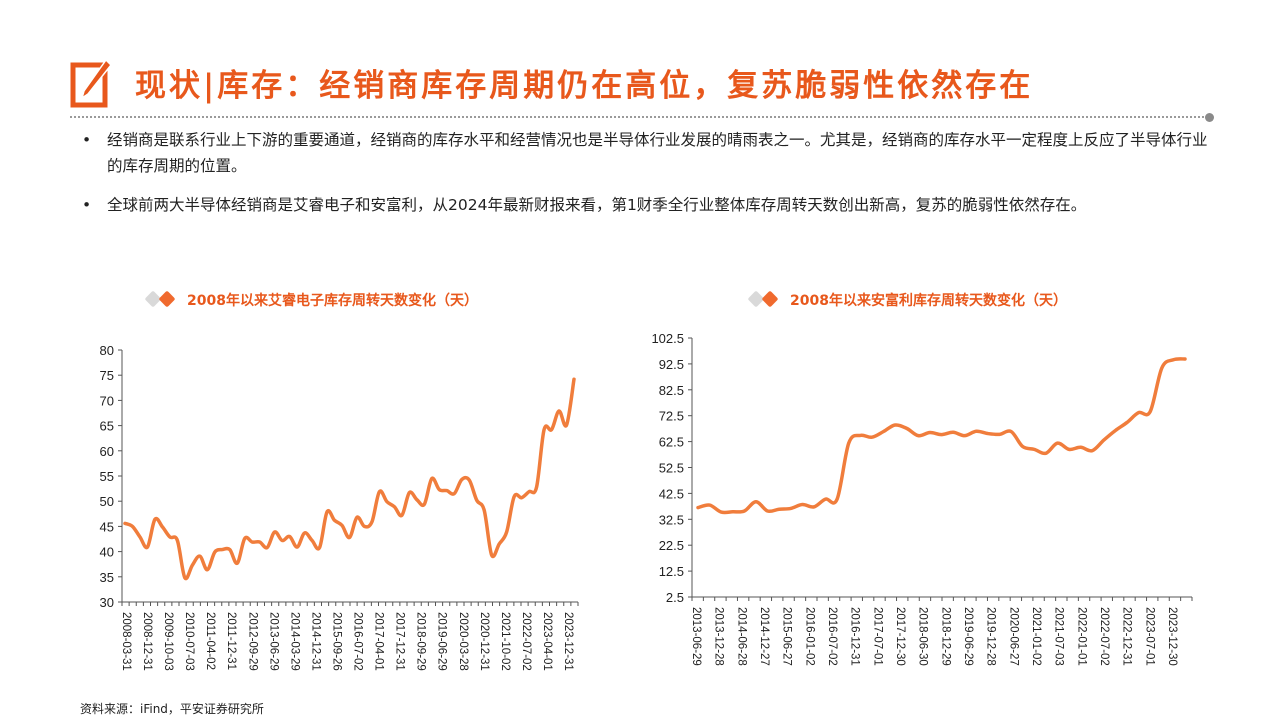 The image size is (1280, 720). What do you see at coordinates (107, 526) in the screenshot?
I see `y-tick-label: 45` at bounding box center [107, 526].